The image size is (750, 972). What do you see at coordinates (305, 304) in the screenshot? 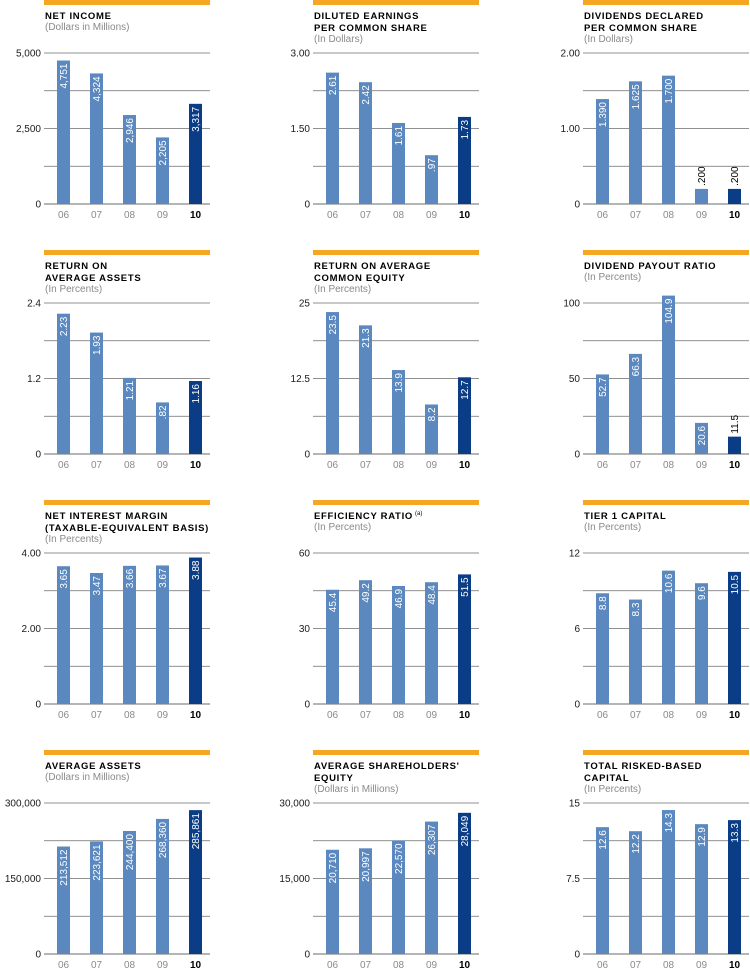
I see `y-tick-label: 25` at bounding box center [305, 304].